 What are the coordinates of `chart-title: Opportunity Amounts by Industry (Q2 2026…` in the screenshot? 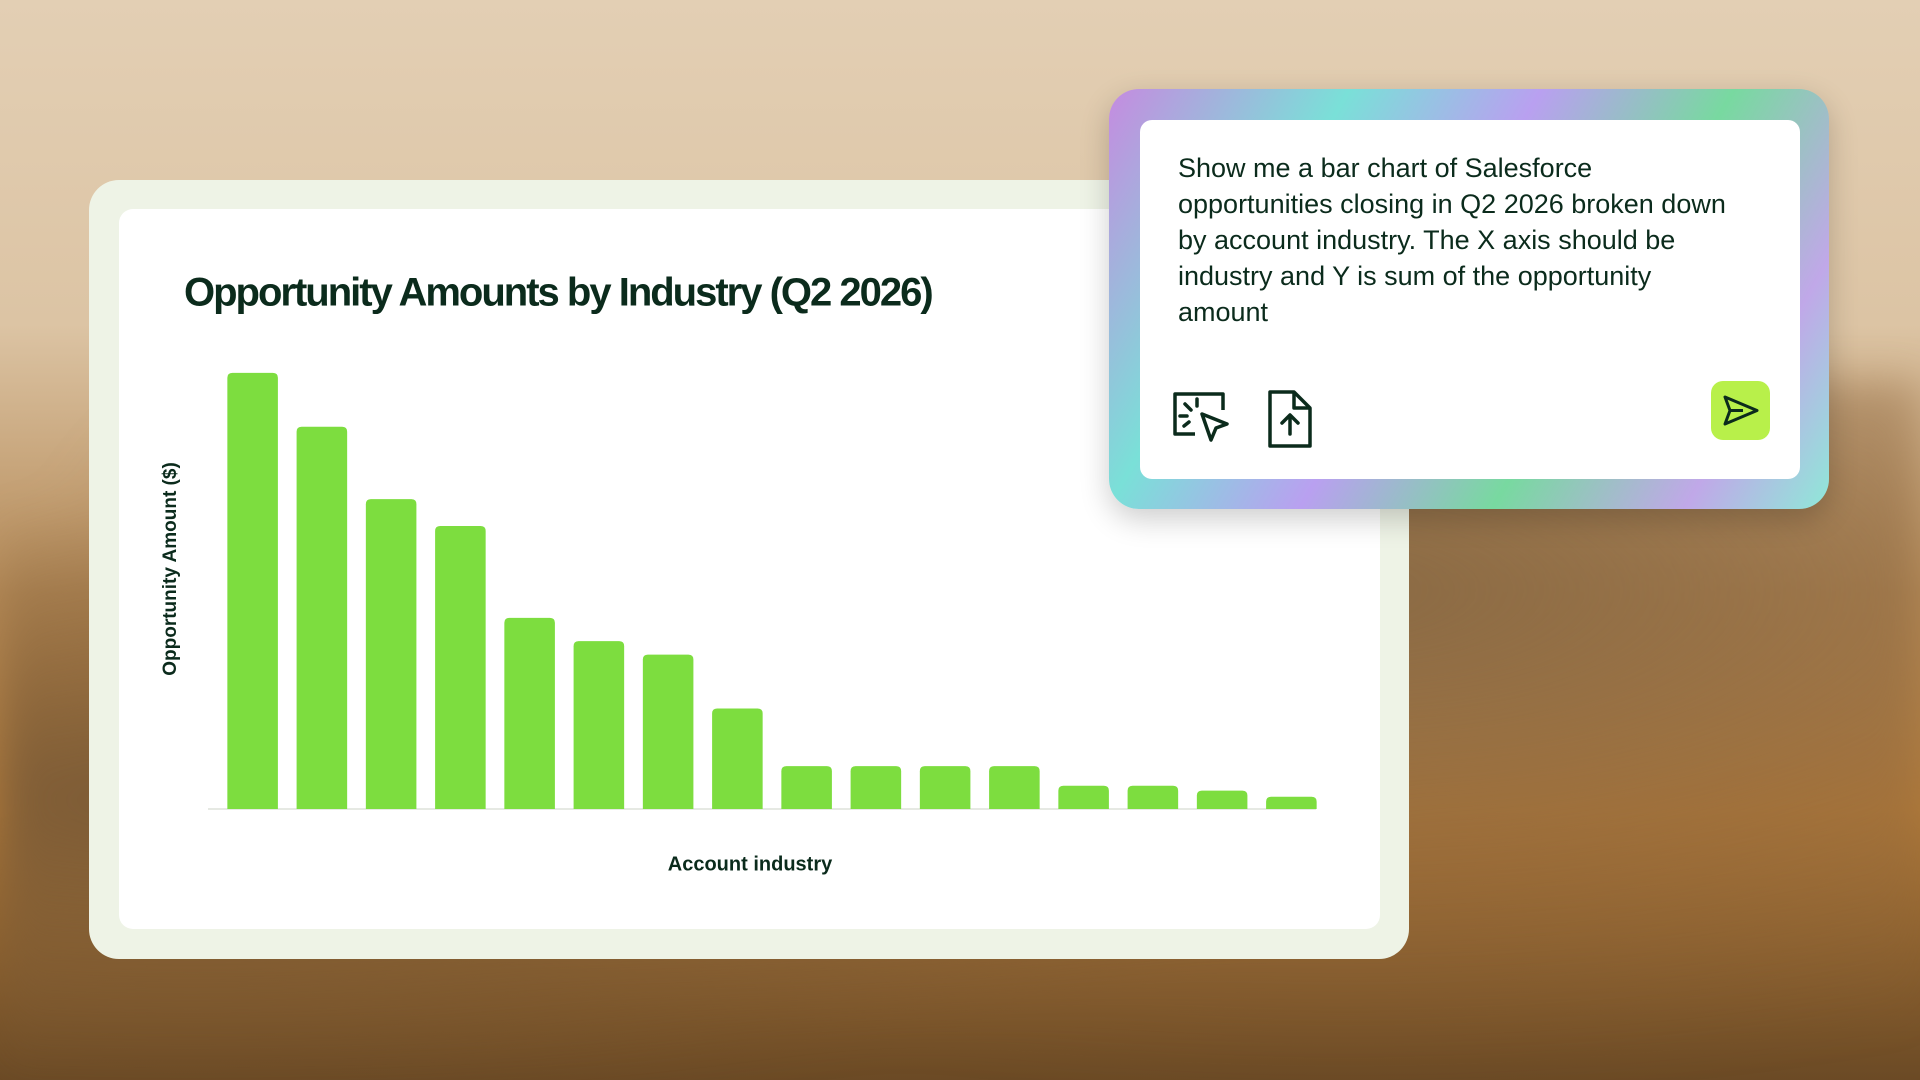 It's located at (558, 293).